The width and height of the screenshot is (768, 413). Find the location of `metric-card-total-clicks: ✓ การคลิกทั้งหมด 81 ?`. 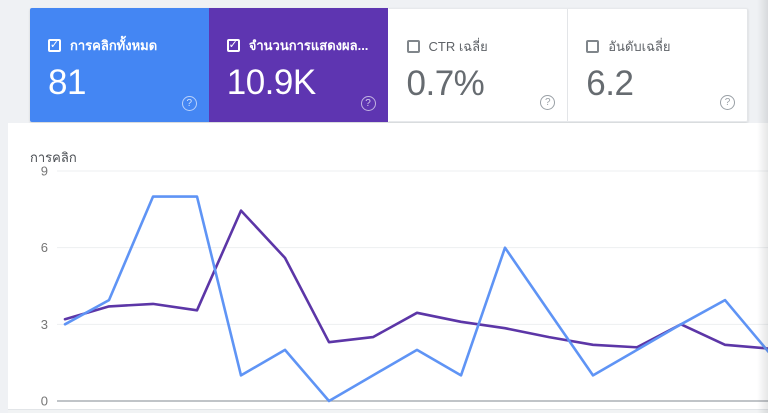

metric-card-total-clicks: ✓ การคลิกทั้งหมด 81 ? is located at coordinates (119, 65).